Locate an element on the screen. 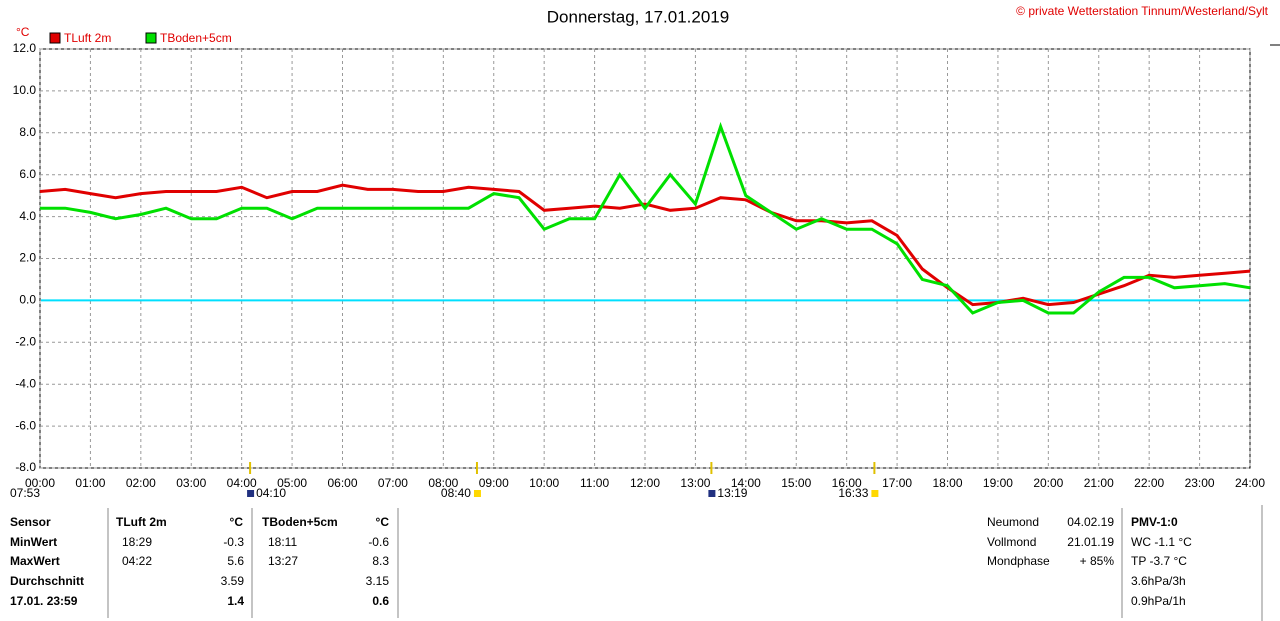  x-tick-label: 20:00 is located at coordinates (1048, 483).